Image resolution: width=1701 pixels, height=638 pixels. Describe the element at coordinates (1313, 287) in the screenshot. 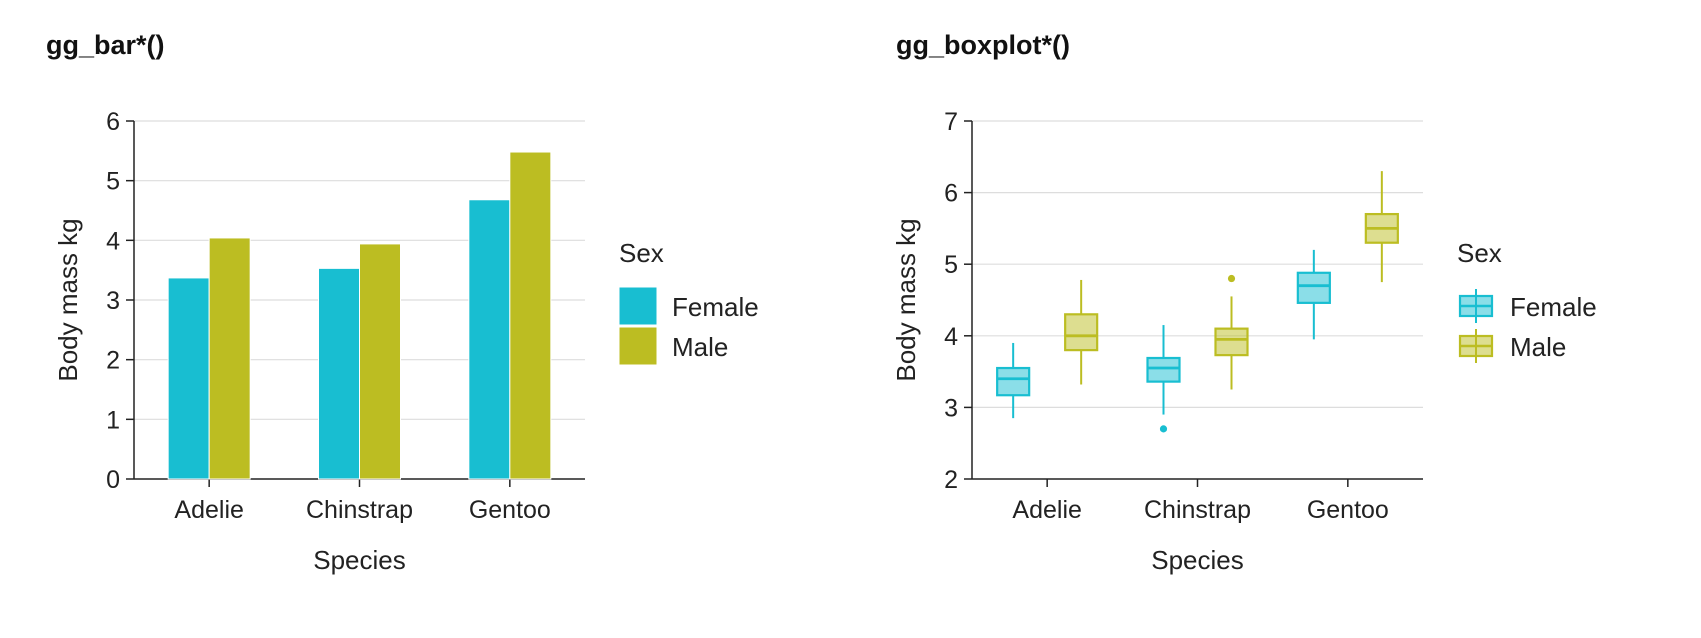

I see `box-gentoo-female` at that location.